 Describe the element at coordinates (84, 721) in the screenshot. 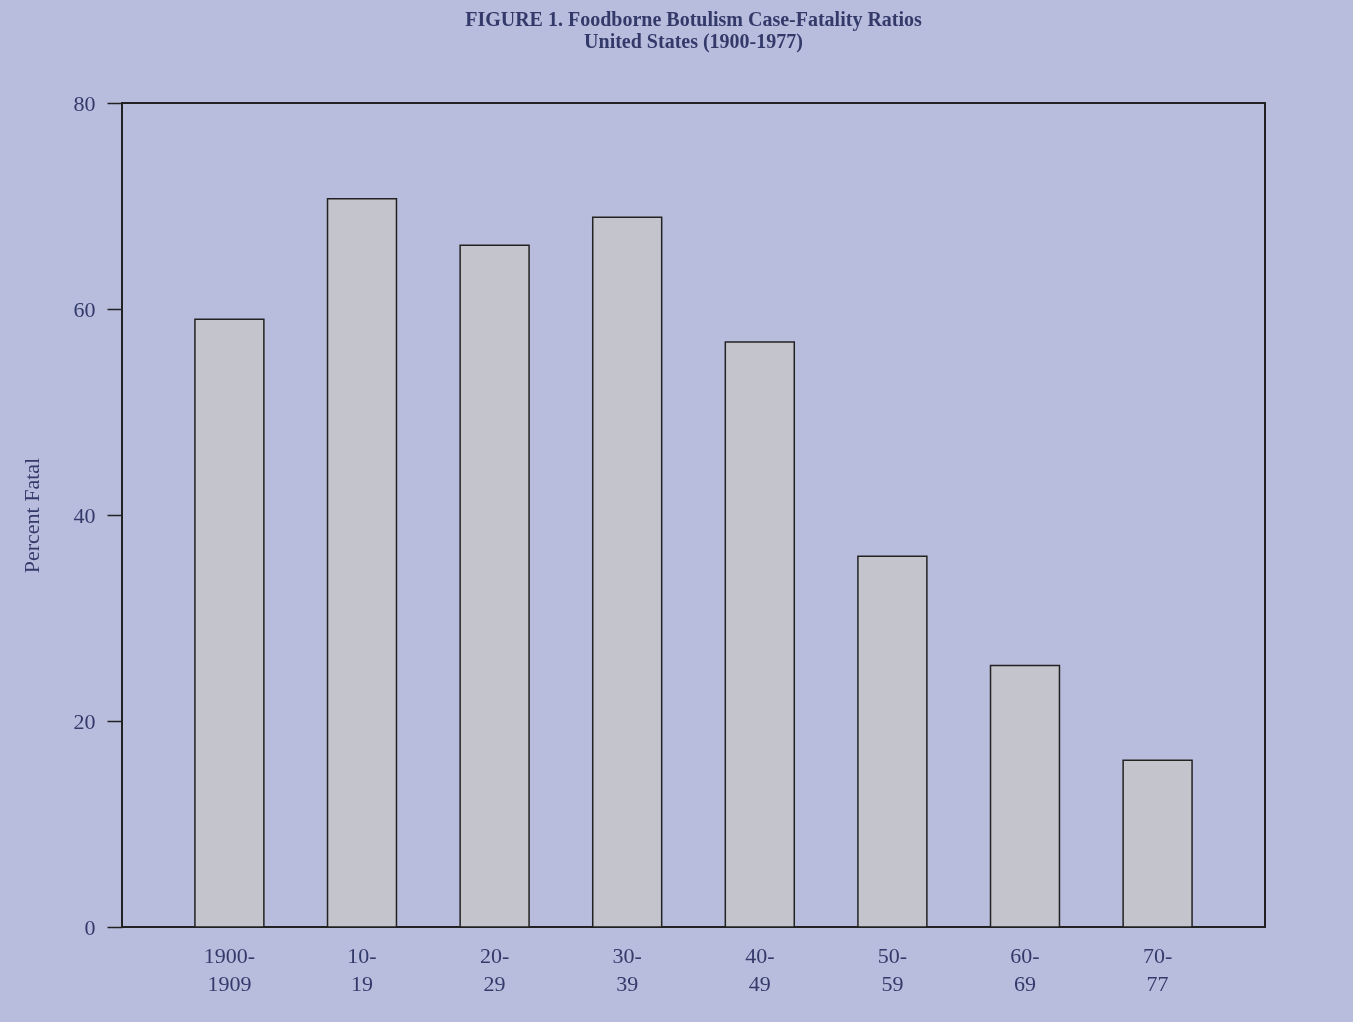

I see `y-tick-label: 20` at that location.